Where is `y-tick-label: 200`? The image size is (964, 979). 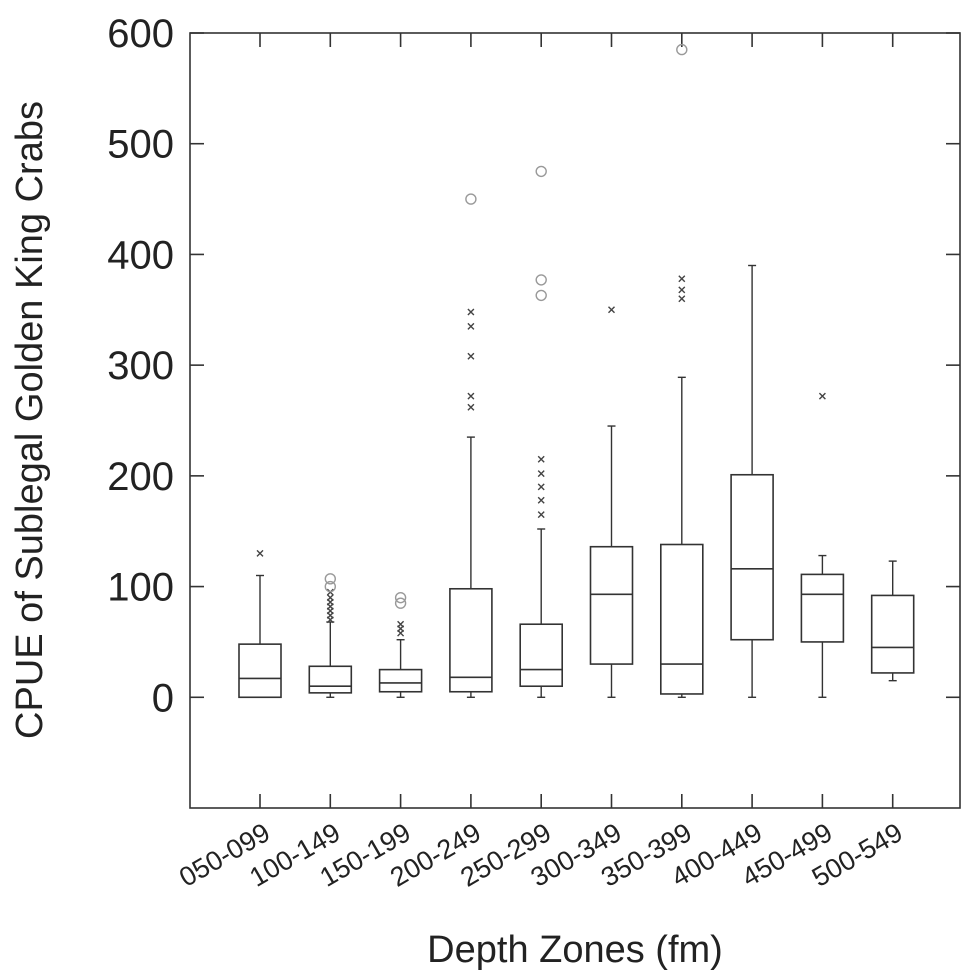
y-tick-label: 200 is located at coordinates (140, 477).